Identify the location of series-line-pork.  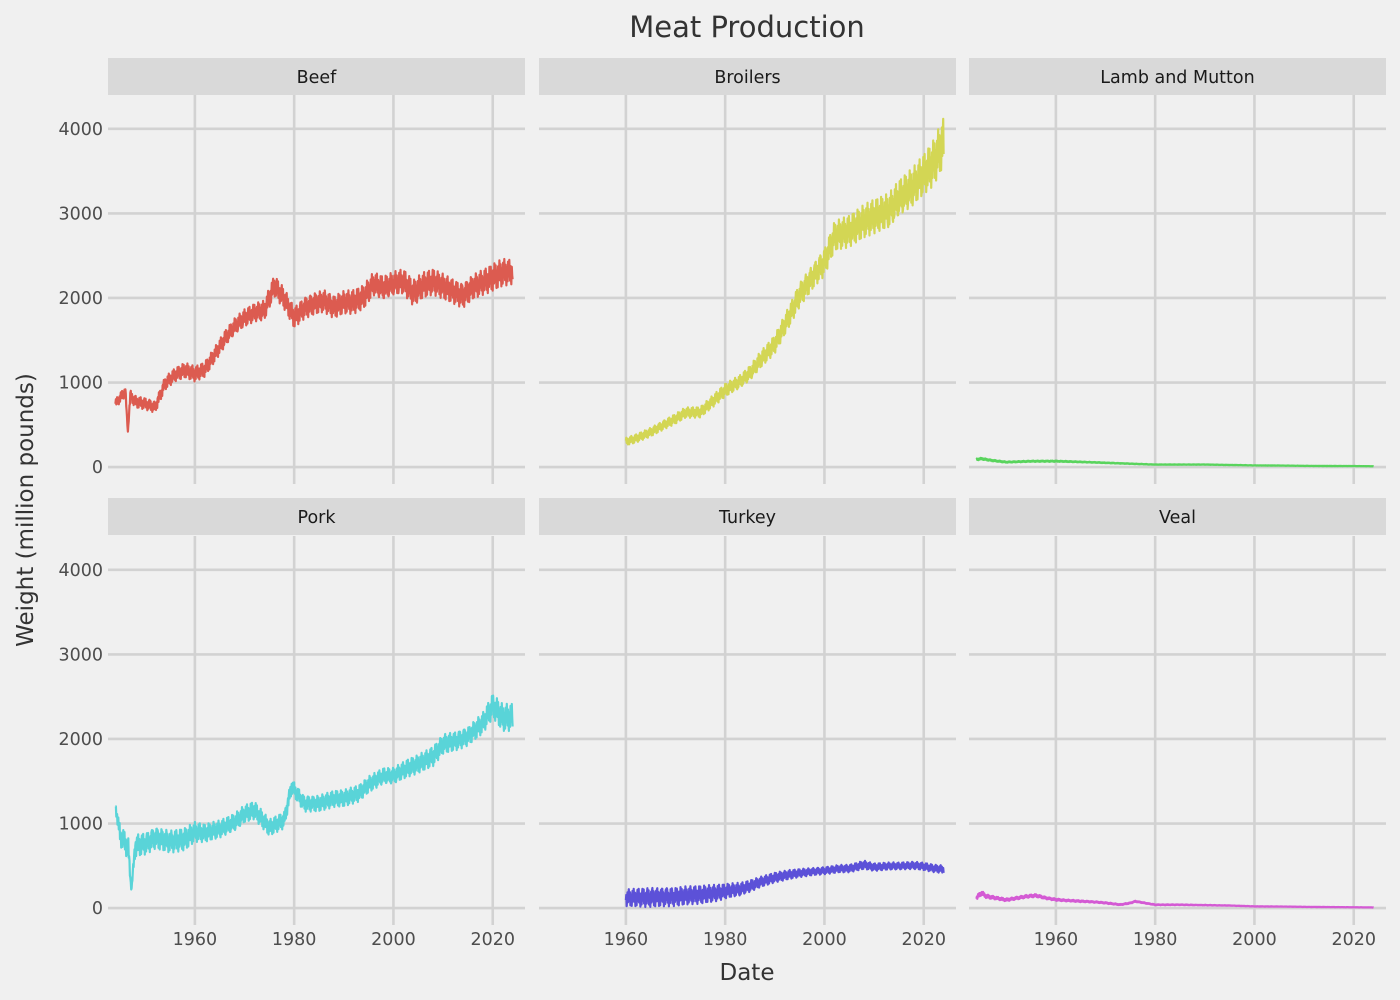
(314, 792).